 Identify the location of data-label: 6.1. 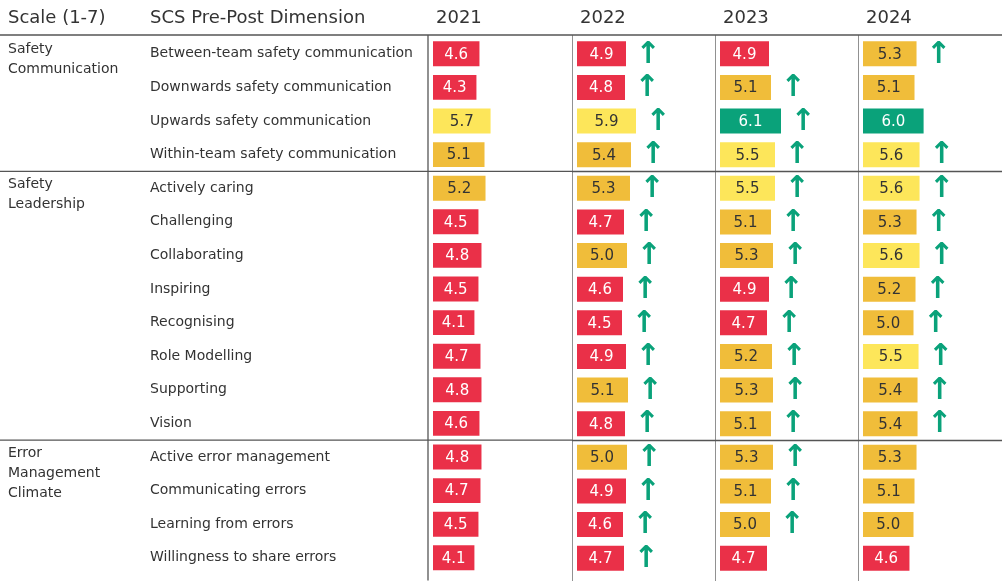
(750, 120).